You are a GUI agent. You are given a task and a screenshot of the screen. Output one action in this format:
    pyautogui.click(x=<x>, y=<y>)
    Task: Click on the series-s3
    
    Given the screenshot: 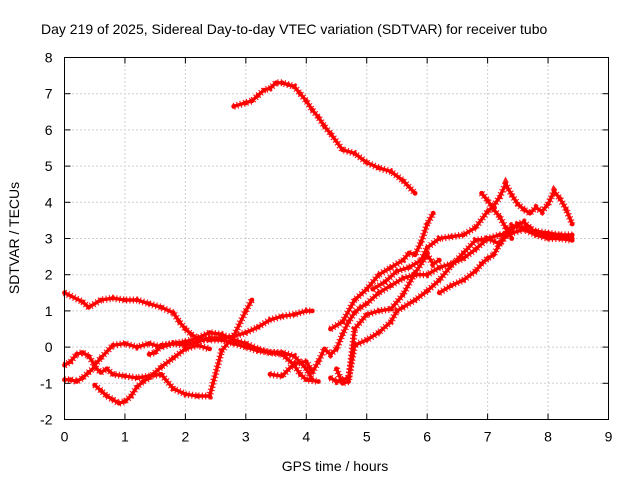 What is the action you would take?
    pyautogui.click(x=158, y=348)
    